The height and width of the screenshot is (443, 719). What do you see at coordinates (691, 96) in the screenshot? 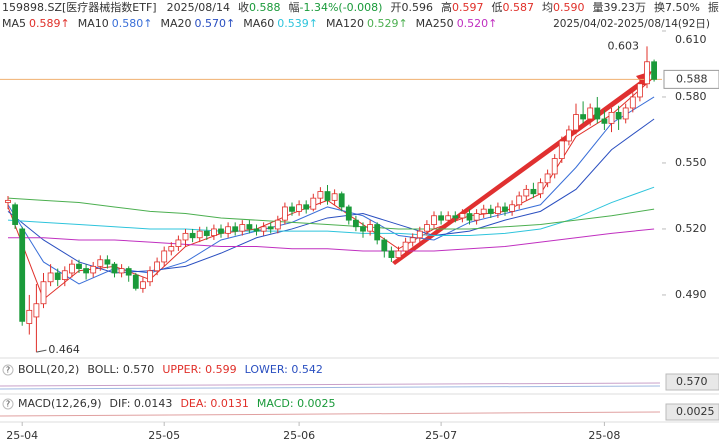
I see `y-tick-label: 0.580` at bounding box center [691, 96].